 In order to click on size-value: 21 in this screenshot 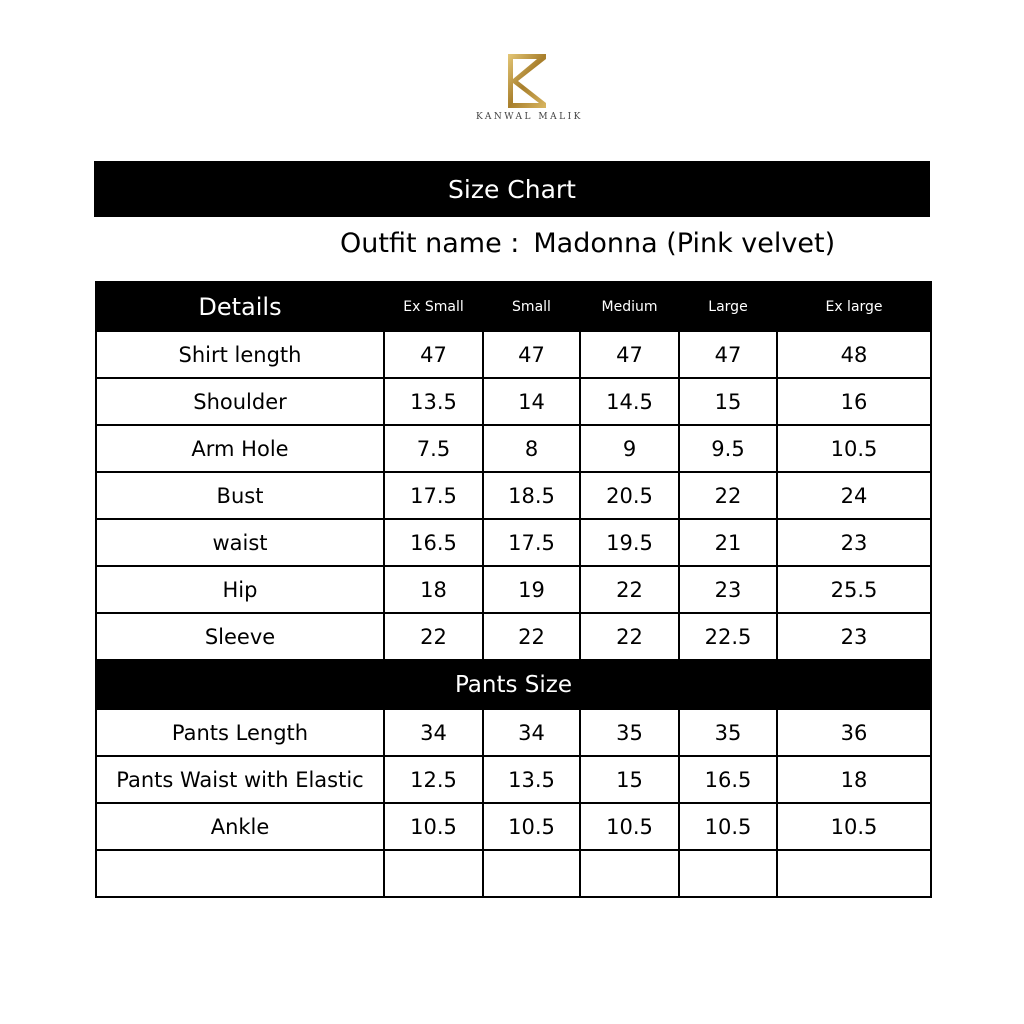, I will do `click(728, 542)`.